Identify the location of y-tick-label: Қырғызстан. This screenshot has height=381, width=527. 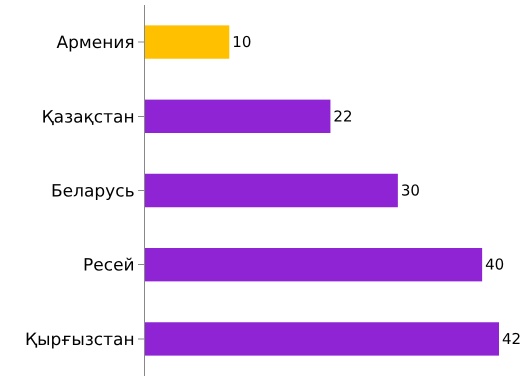
(80, 340).